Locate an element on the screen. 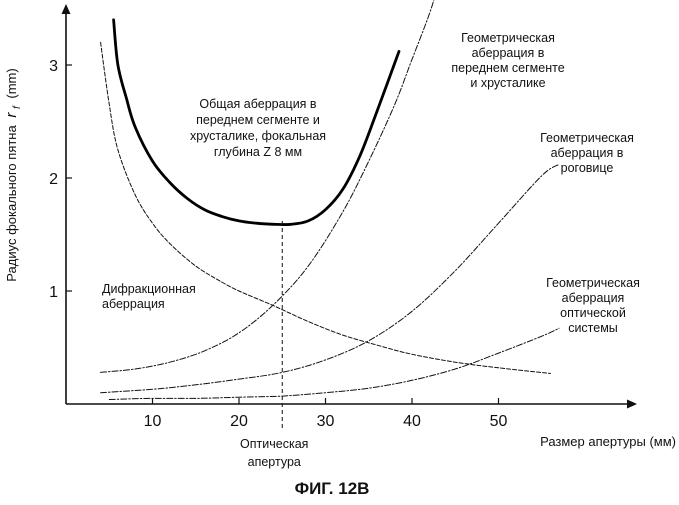  x-axis-title: Размер апертуры (мм) is located at coordinates (608, 441).